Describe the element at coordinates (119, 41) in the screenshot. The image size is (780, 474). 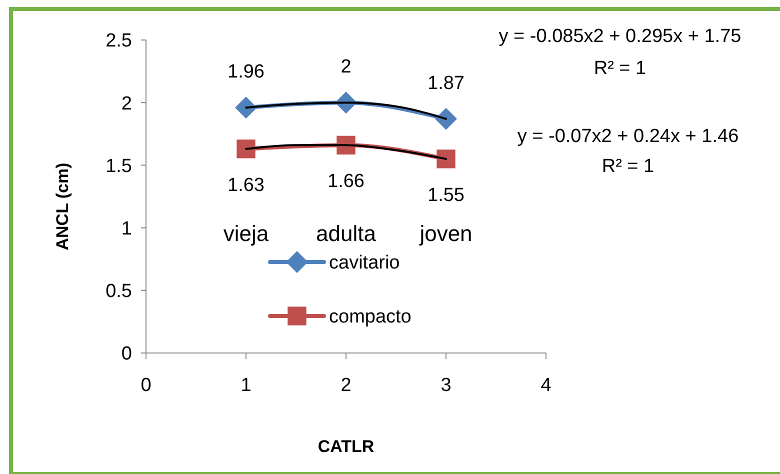
I see `y-tick-label: 2.5` at that location.